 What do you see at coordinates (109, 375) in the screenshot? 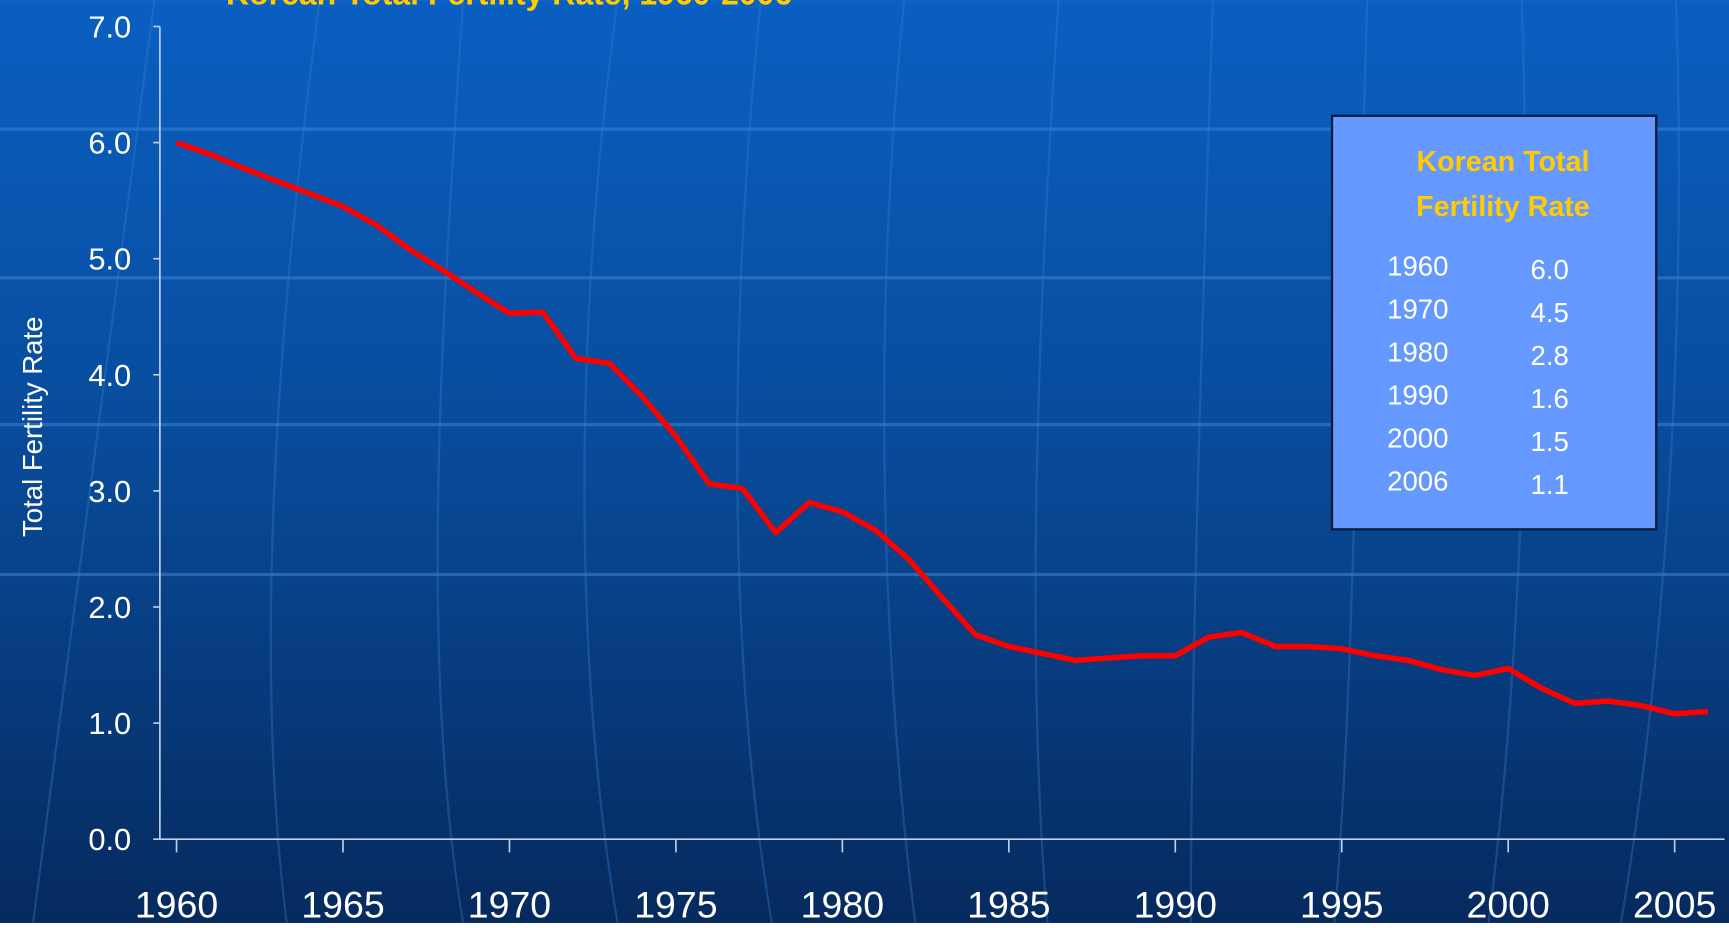
I see `y-tick-label: 4.0` at bounding box center [109, 375].